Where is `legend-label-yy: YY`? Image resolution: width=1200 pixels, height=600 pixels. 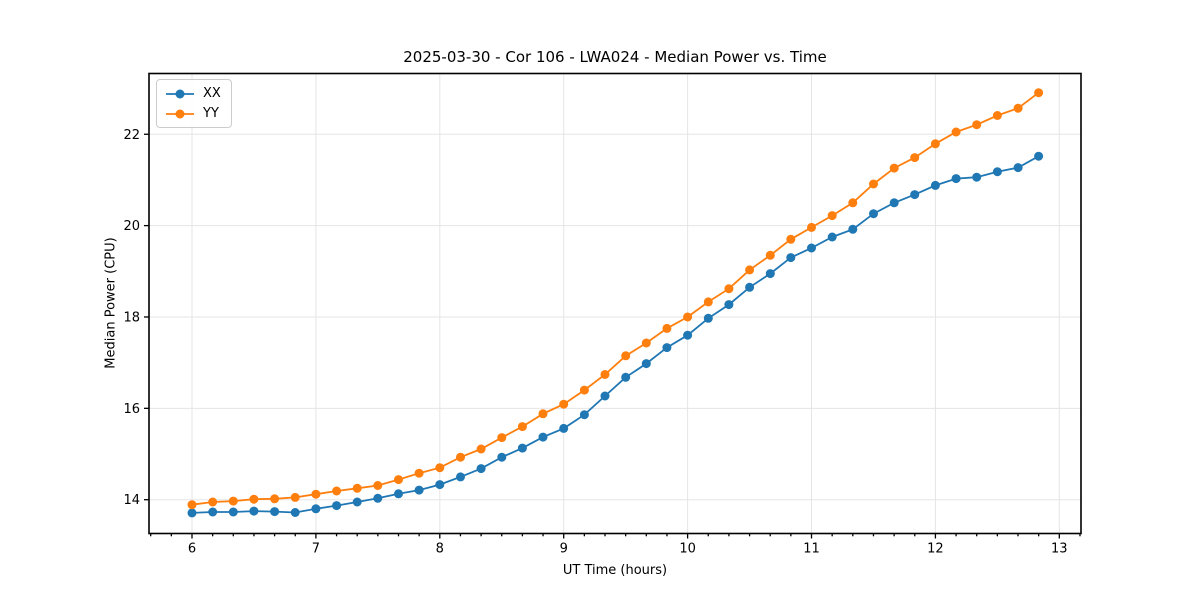 legend-label-yy: YY is located at coordinates (211, 113).